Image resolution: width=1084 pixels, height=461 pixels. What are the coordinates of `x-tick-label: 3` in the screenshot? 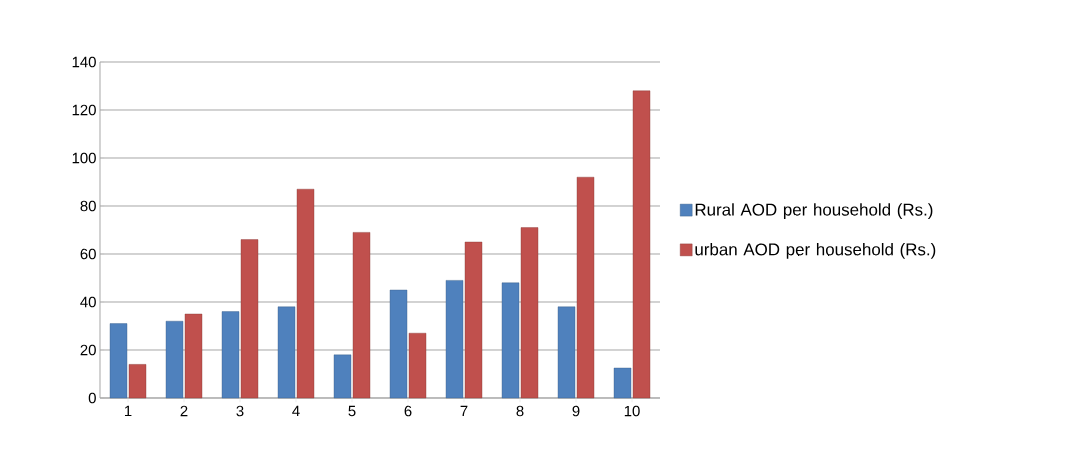 It's located at (240, 411).